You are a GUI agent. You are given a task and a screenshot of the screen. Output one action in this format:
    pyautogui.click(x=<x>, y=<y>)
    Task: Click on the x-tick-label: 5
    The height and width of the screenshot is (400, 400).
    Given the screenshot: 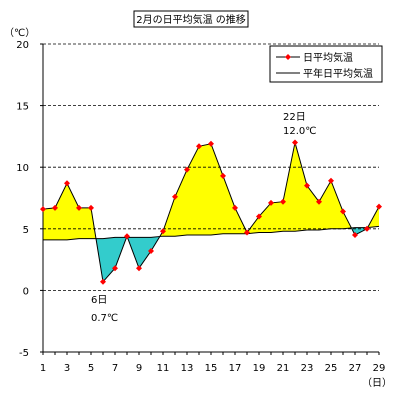 What is the action you would take?
    pyautogui.click(x=91, y=368)
    